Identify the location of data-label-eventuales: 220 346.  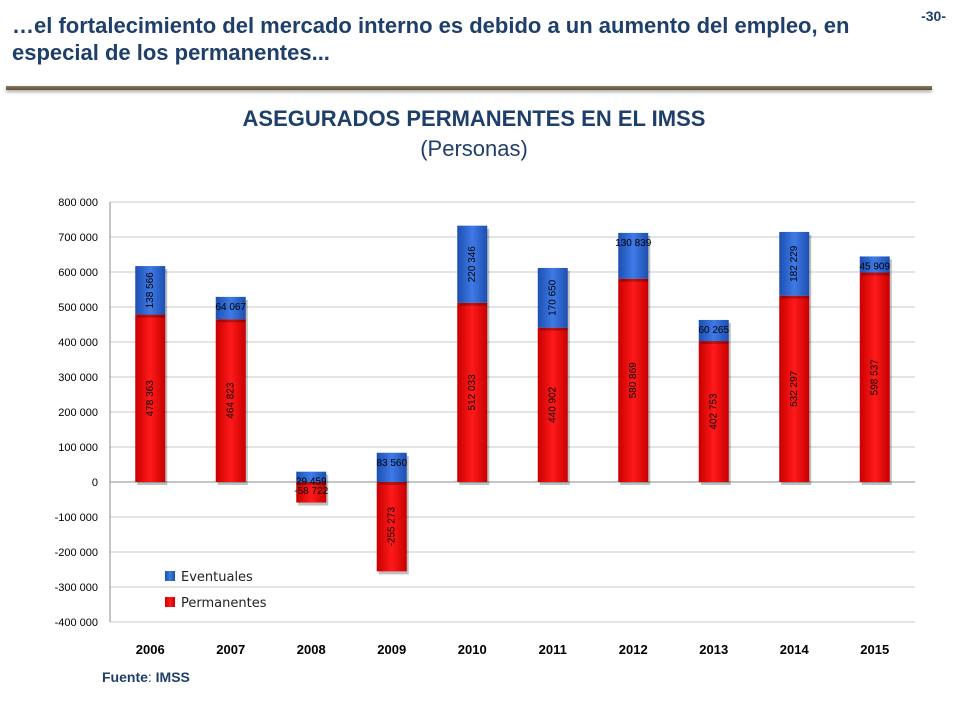
(472, 264).